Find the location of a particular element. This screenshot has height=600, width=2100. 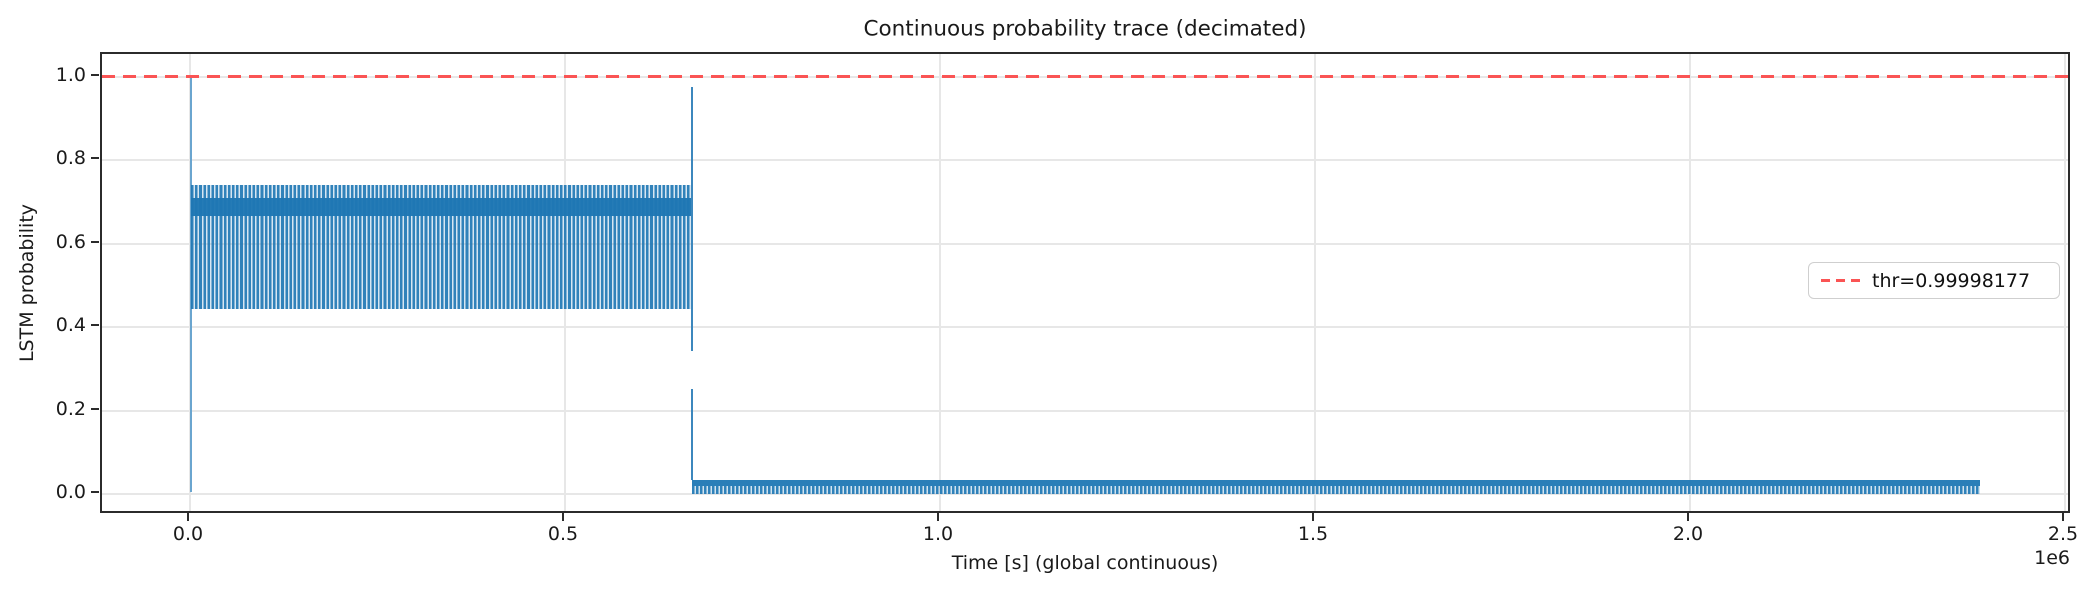

ytick-label-0.2: 0.2 is located at coordinates (70, 409).